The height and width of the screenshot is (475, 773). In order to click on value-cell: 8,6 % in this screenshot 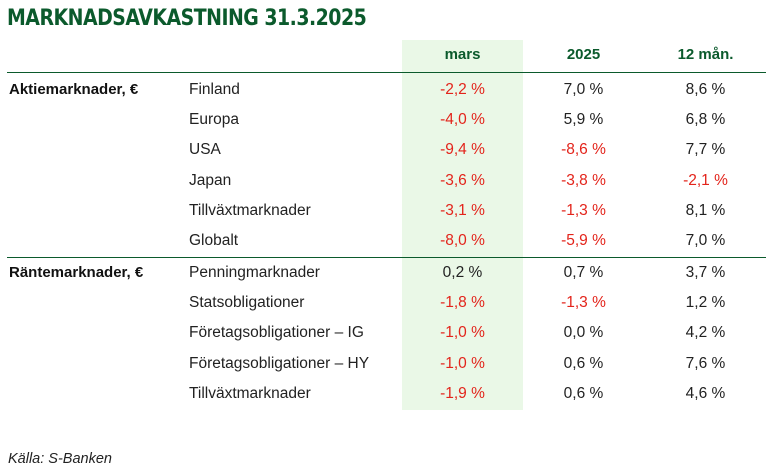, I will do `click(705, 89)`.